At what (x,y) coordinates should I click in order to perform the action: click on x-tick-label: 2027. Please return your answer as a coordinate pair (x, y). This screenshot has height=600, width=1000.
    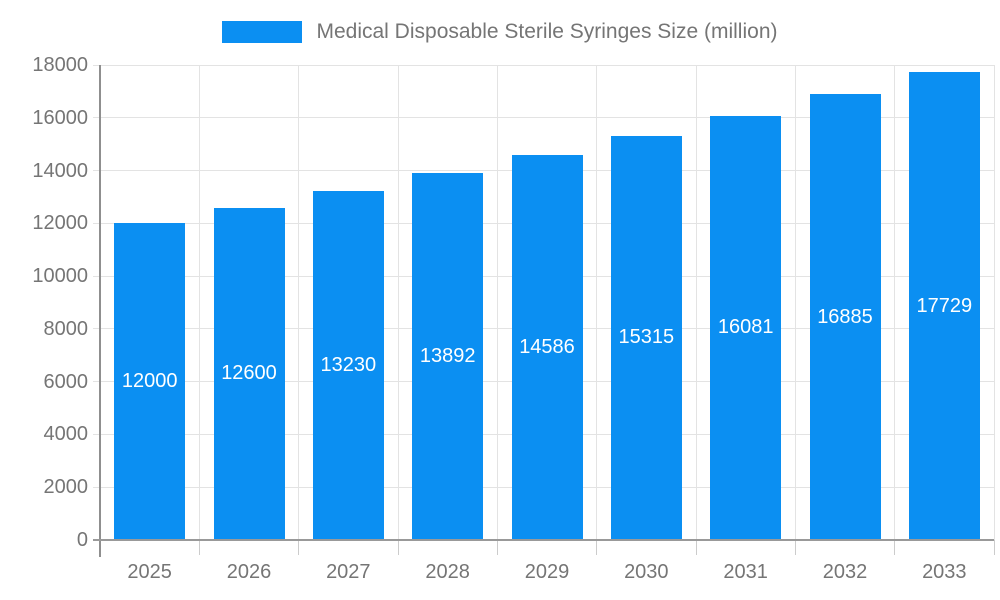
    Looking at the image, I should click on (348, 572).